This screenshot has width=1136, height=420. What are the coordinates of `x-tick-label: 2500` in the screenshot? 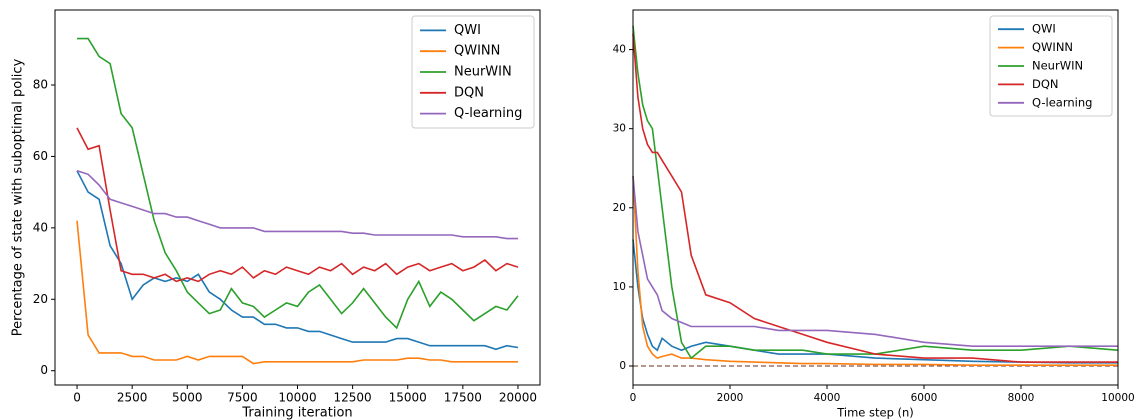 It's located at (132, 398).